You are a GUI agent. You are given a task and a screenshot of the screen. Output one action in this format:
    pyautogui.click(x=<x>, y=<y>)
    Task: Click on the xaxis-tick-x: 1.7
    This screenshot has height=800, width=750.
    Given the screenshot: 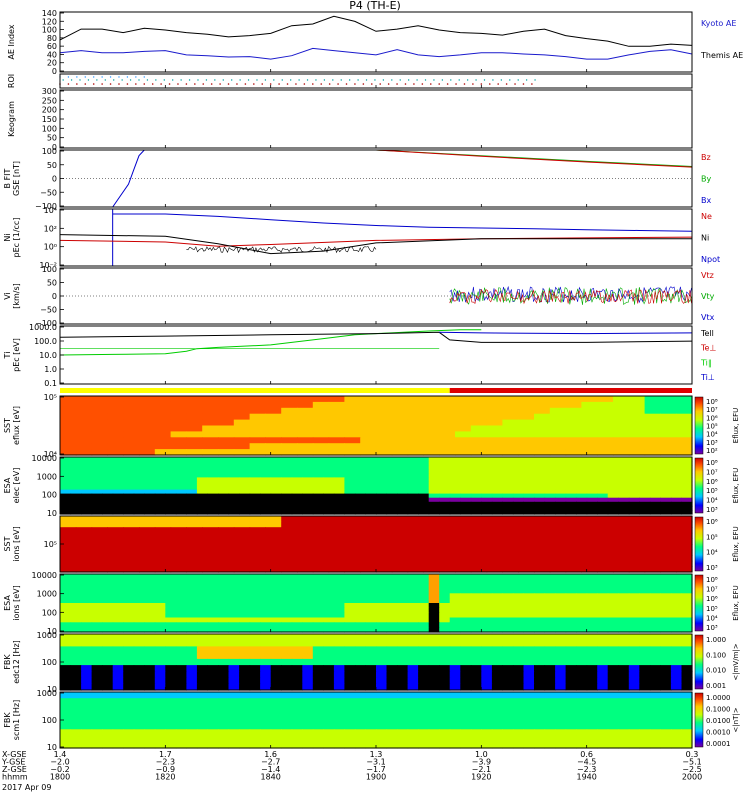 What is the action you would take?
    pyautogui.click(x=165, y=754)
    